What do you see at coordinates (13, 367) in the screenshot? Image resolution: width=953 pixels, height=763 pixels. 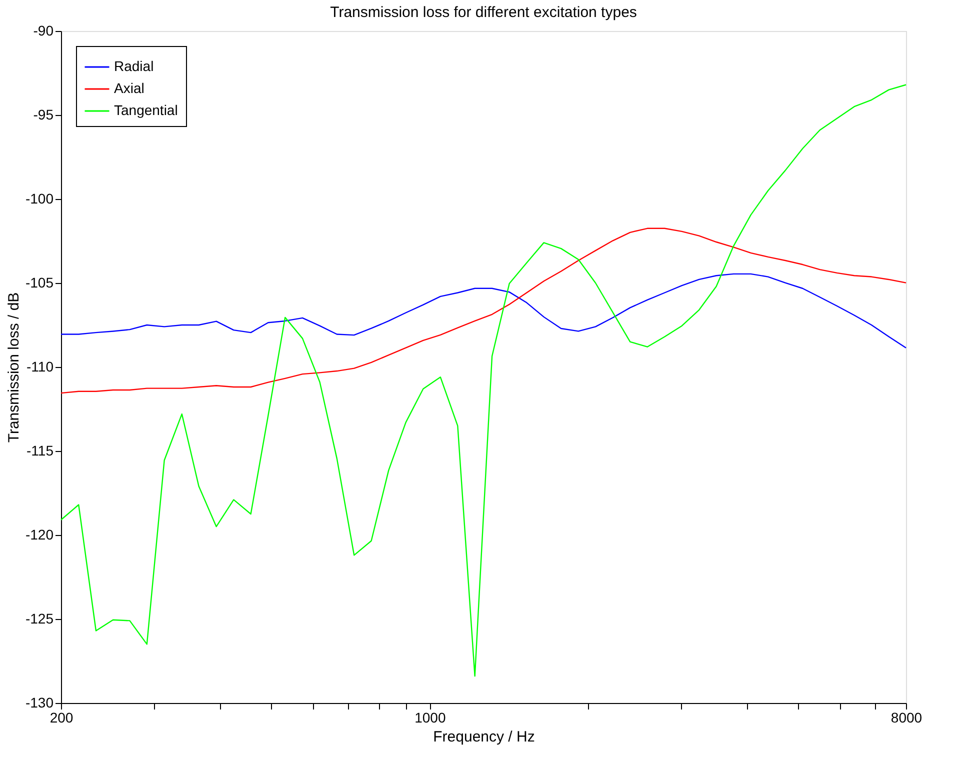 I see `y-axis-title: Transmission loss / dB` at bounding box center [13, 367].